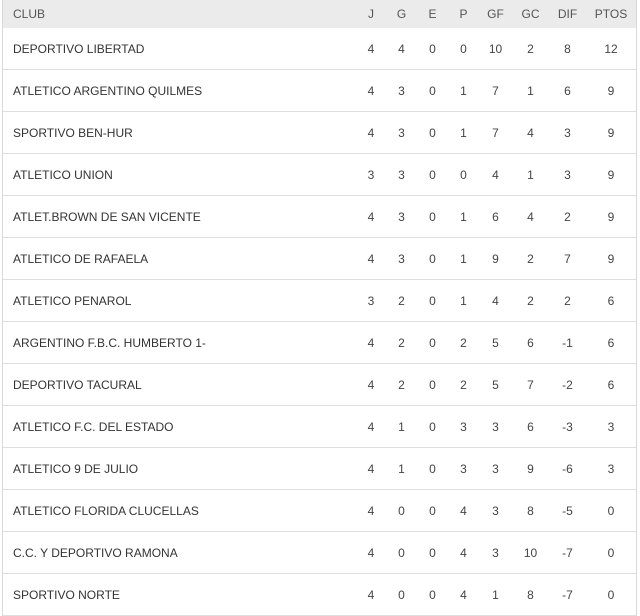 Image resolution: width=640 pixels, height=616 pixels. Describe the element at coordinates (530, 384) in the screenshot. I see `cell-gc: 7` at that location.